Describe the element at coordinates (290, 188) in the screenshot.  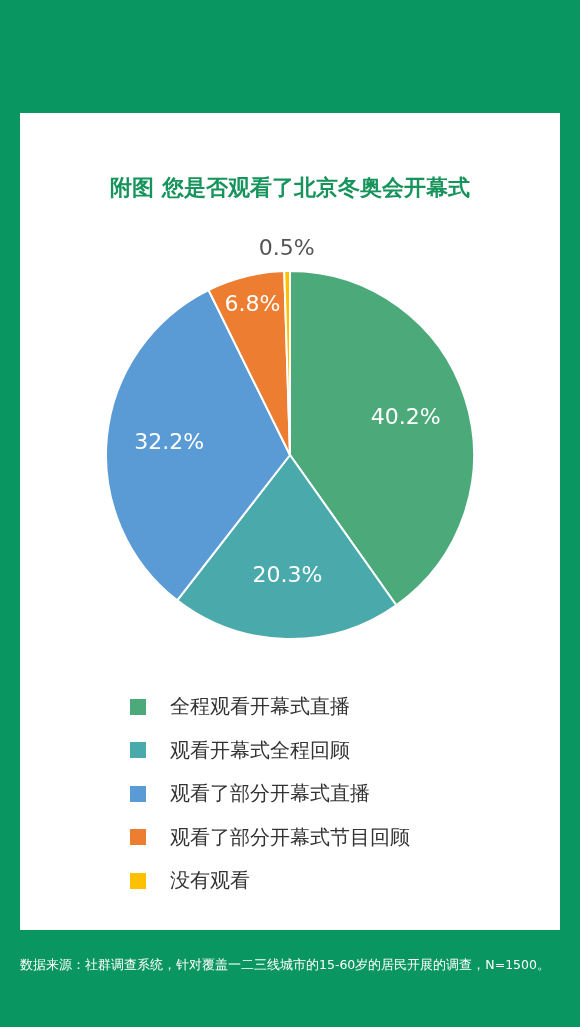
I see `chart-title: 附图 您是否观看了北京冬奥会开幕式` at that location.